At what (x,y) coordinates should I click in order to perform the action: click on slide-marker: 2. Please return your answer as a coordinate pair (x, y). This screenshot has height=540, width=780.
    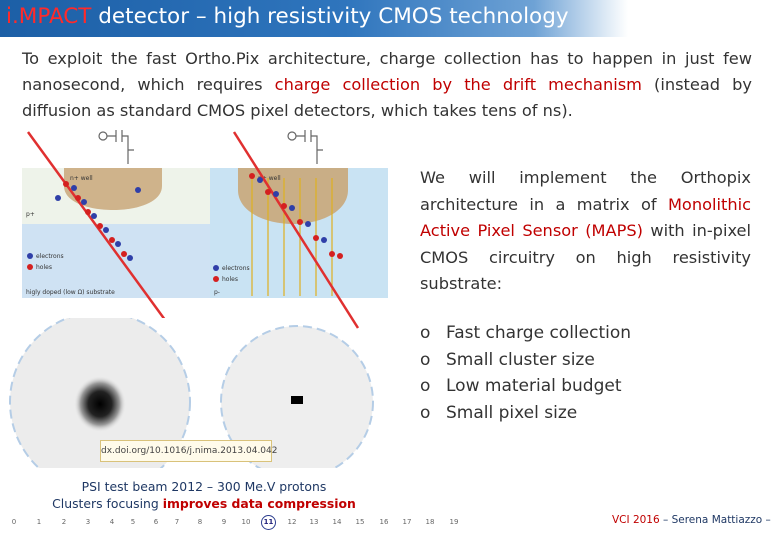
    Looking at the image, I should click on (64, 522).